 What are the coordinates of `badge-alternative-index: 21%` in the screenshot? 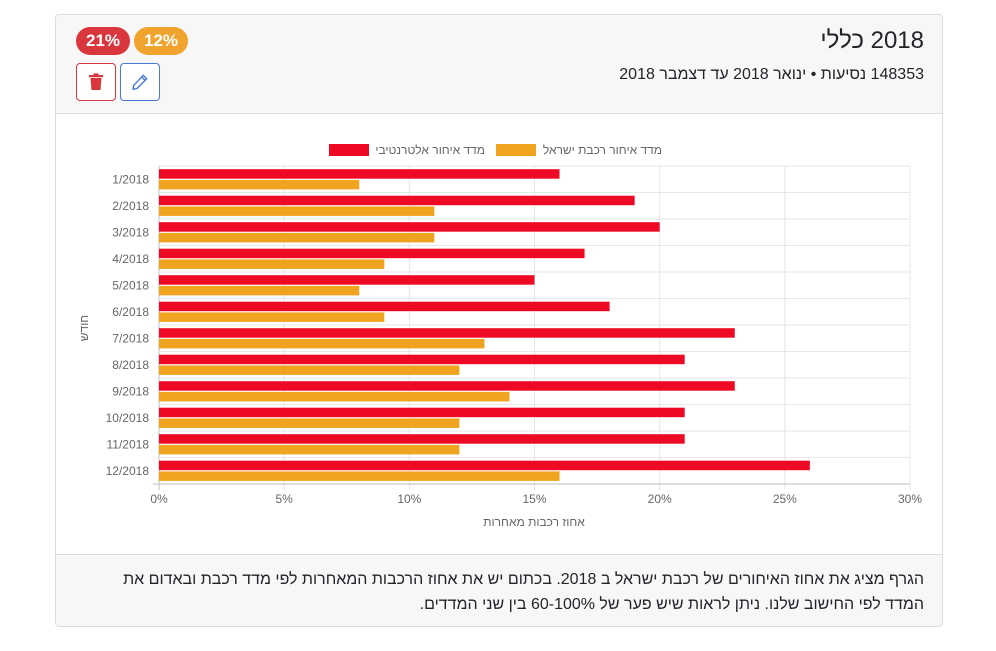 It's located at (103, 41).